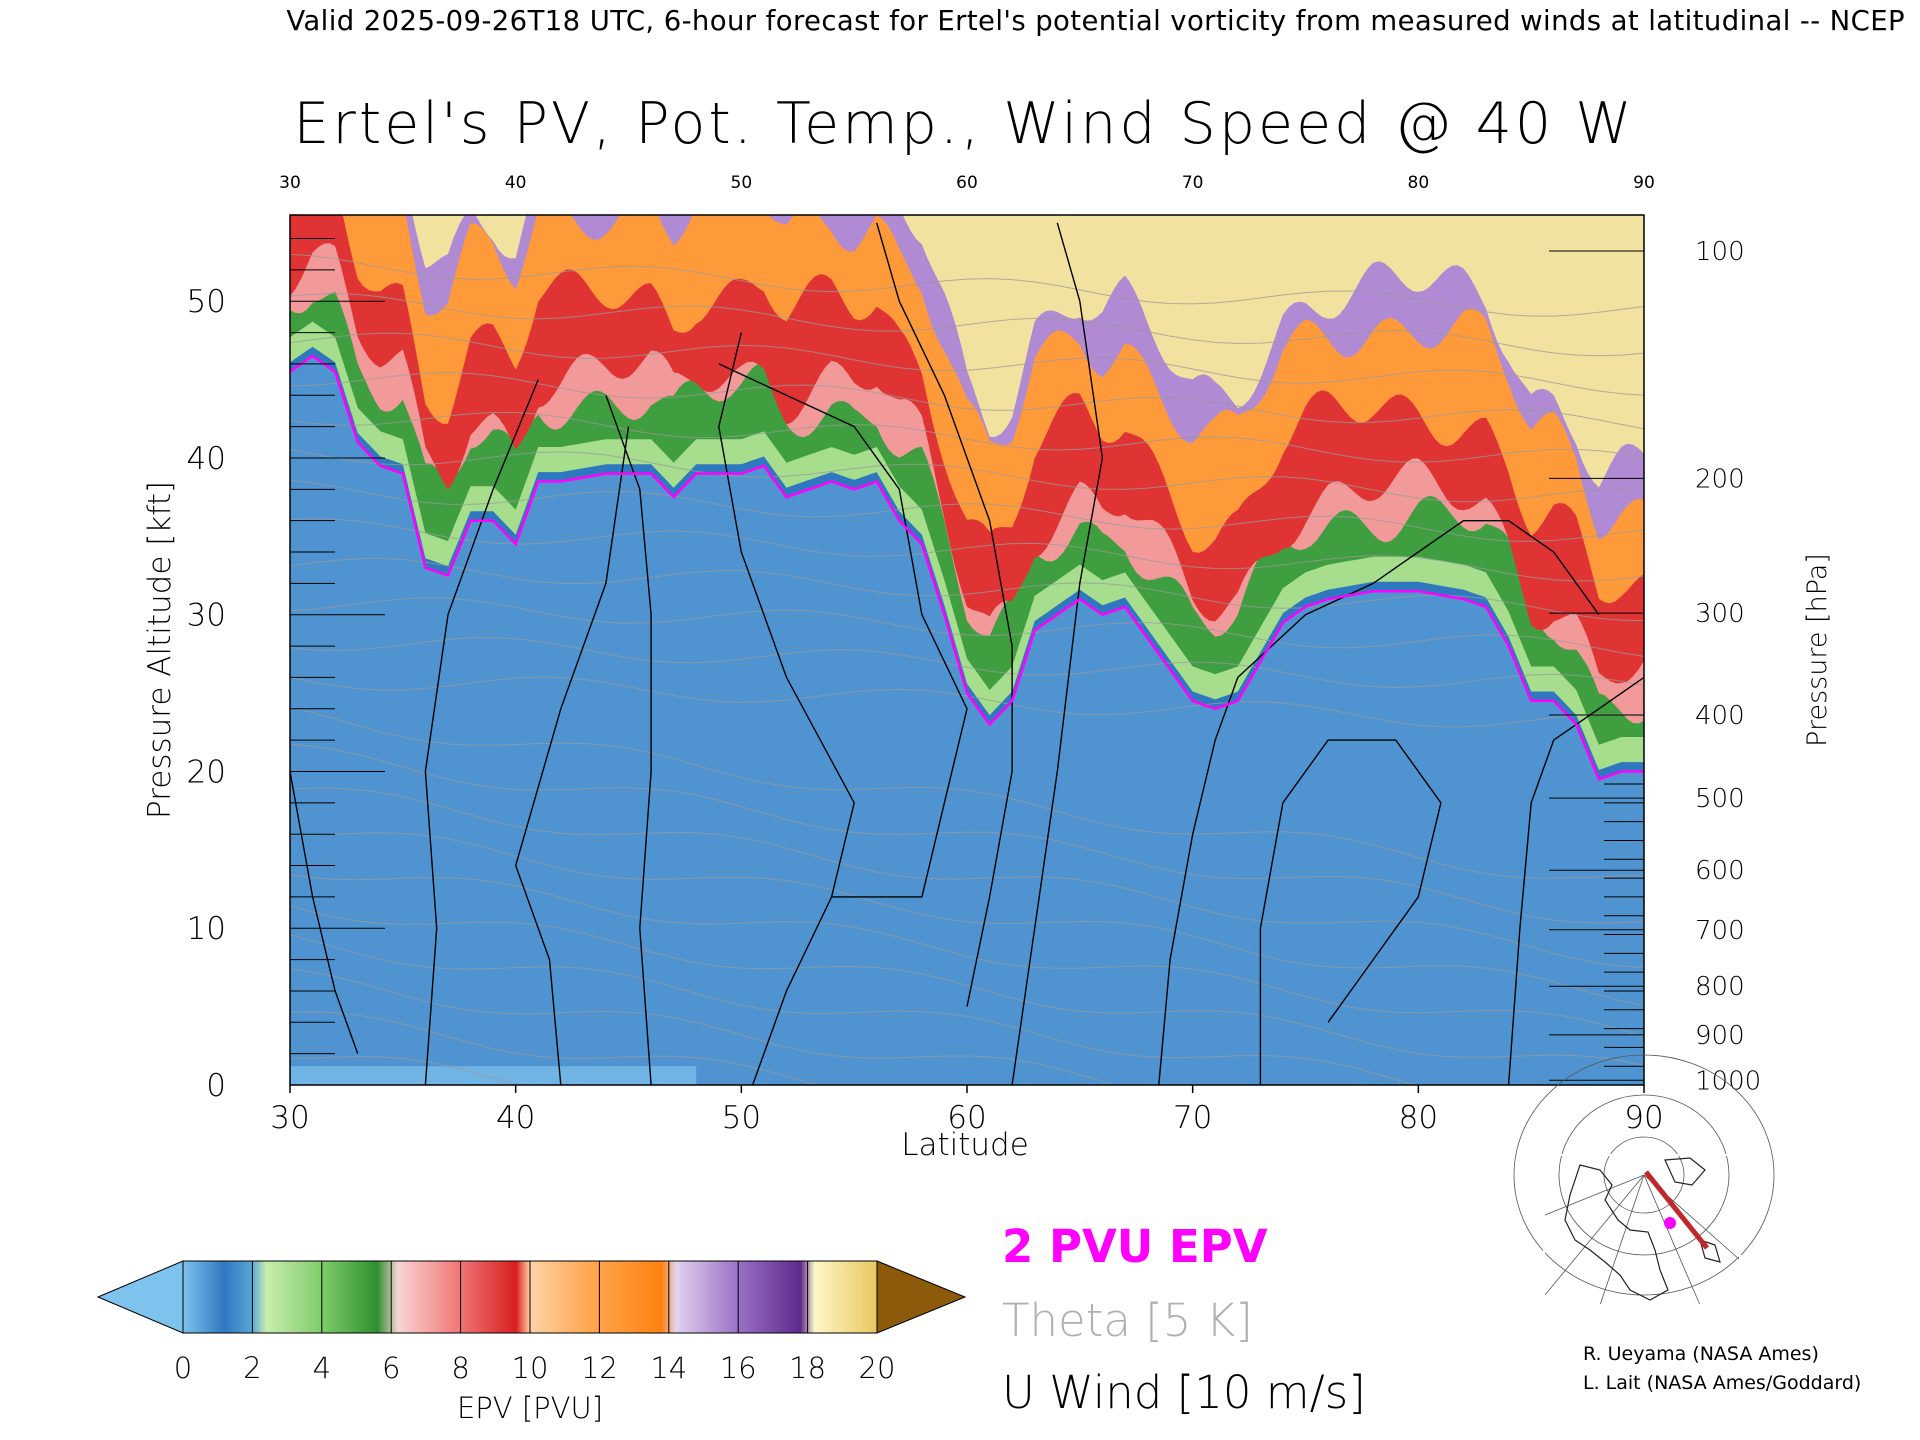 The image size is (1920, 1440). Describe the element at coordinates (530, 1297) in the screenshot. I see `colorbar-dividers` at that location.